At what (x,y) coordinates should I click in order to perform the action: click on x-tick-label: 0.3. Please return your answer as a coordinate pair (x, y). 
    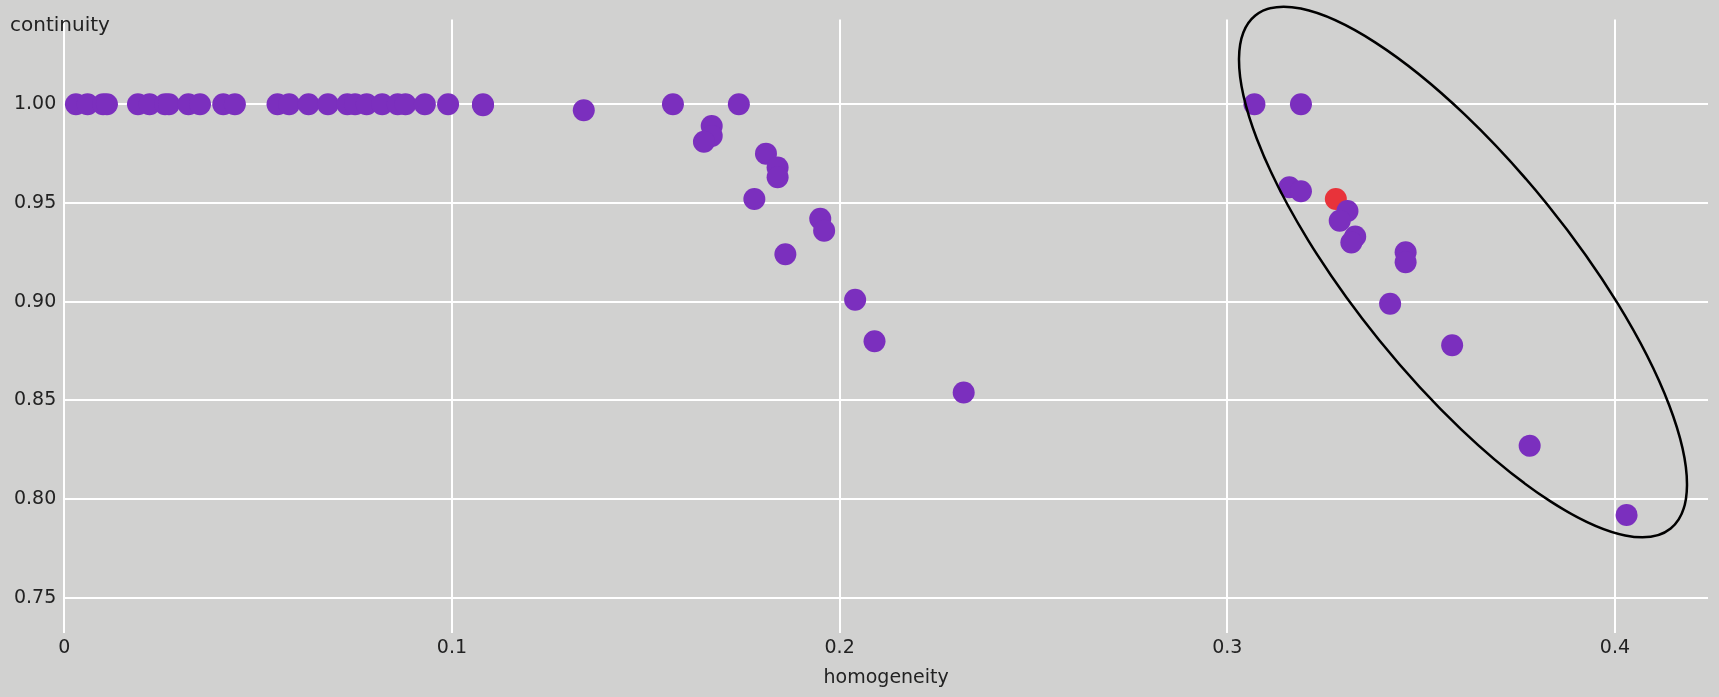
    Looking at the image, I should click on (1227, 645).